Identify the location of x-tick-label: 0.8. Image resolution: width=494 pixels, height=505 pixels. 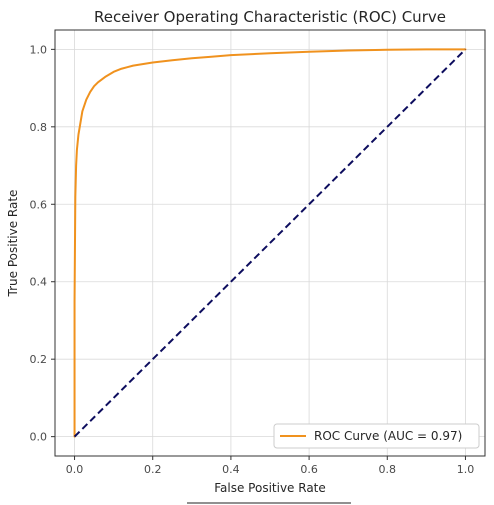
(388, 469).